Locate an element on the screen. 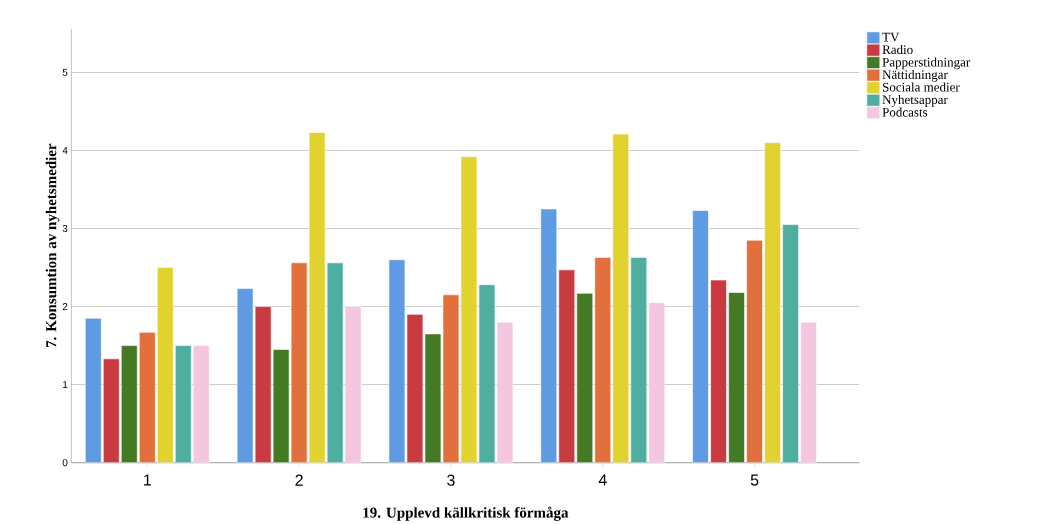 The width and height of the screenshot is (1041, 524). y-tick-label: 1 is located at coordinates (65, 384).